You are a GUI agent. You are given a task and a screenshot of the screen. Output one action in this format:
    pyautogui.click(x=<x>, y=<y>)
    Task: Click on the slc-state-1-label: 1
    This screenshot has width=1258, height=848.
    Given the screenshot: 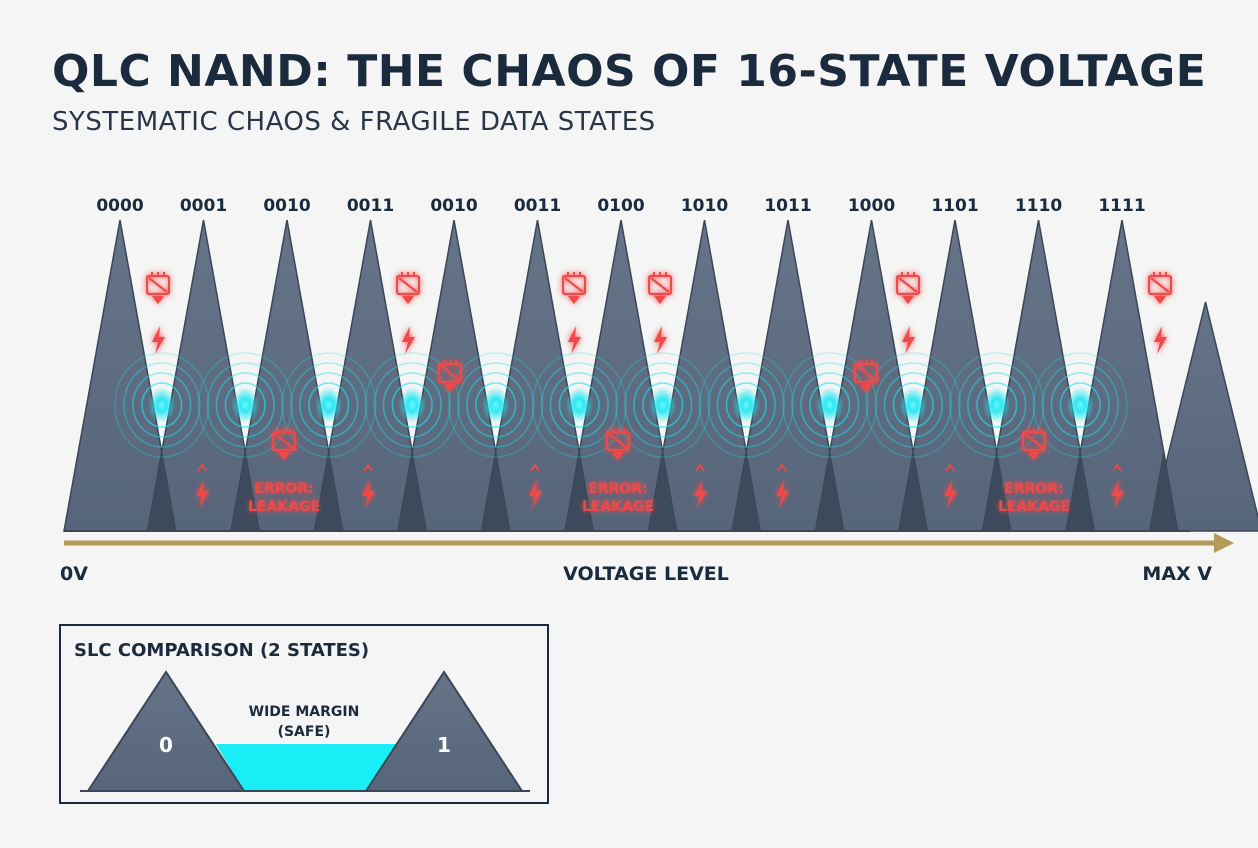 What is the action you would take?
    pyautogui.click(x=444, y=745)
    